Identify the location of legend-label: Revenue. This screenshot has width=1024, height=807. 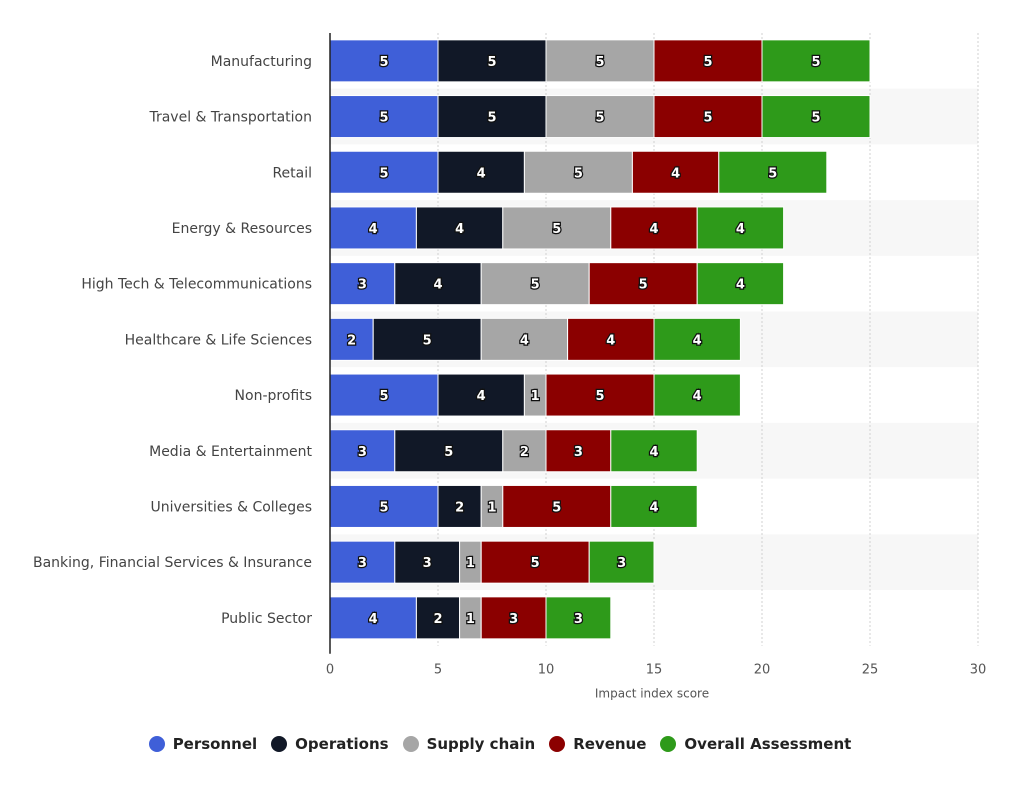
(610, 744).